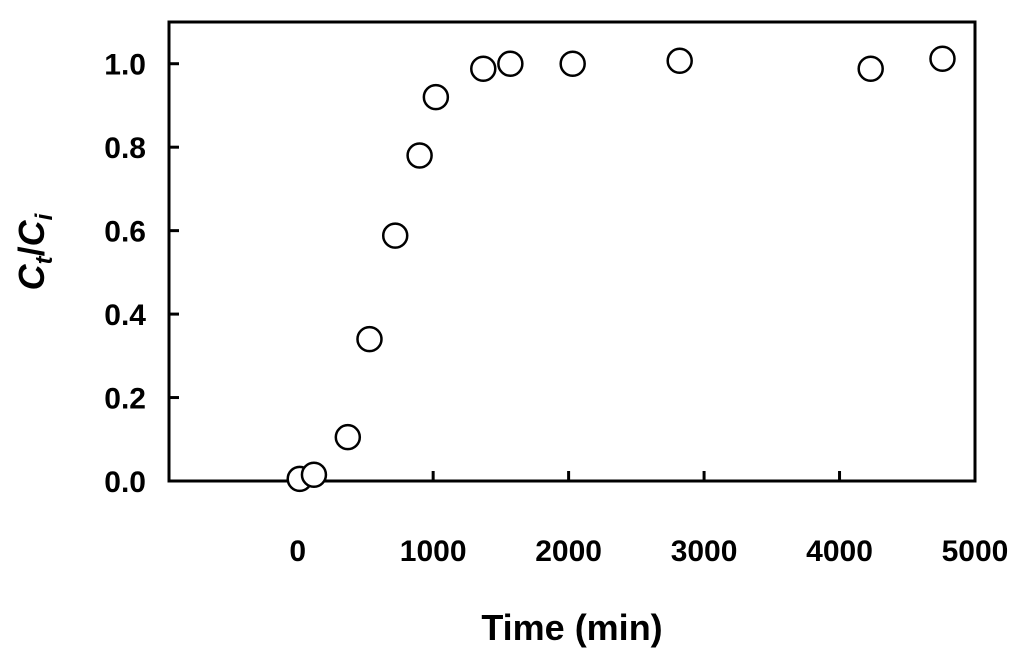 This screenshot has width=1024, height=654. What do you see at coordinates (125, 315) in the screenshot?
I see `y-tick-label: 0.4` at bounding box center [125, 315].